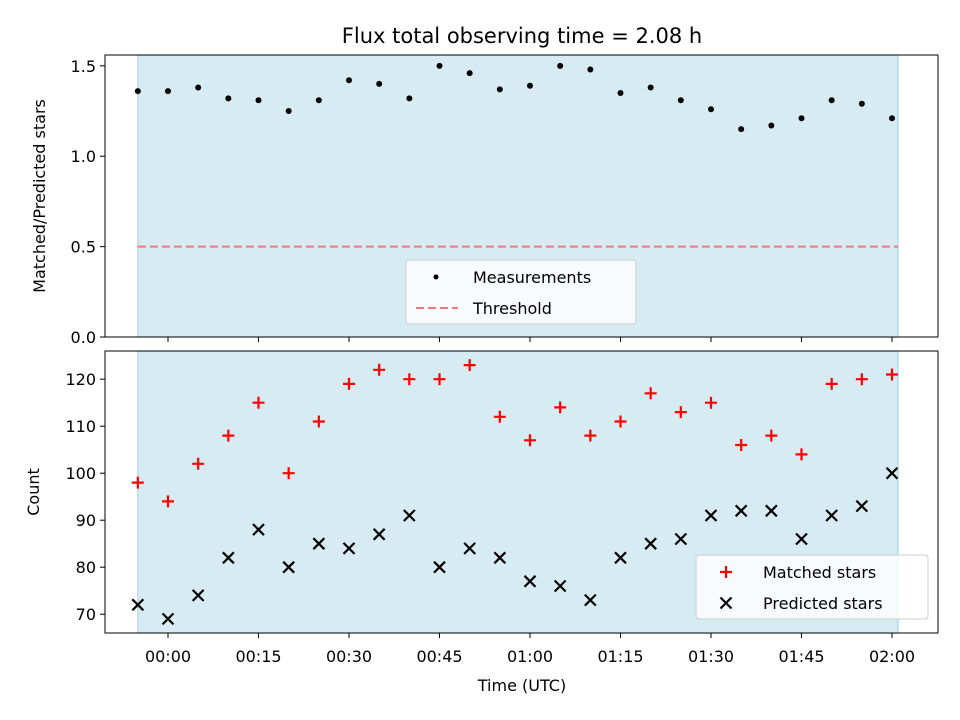 This screenshot has height=720, width=960. Describe the element at coordinates (521, 685) in the screenshot. I see `x-axis-label: Time (UTC)` at that location.